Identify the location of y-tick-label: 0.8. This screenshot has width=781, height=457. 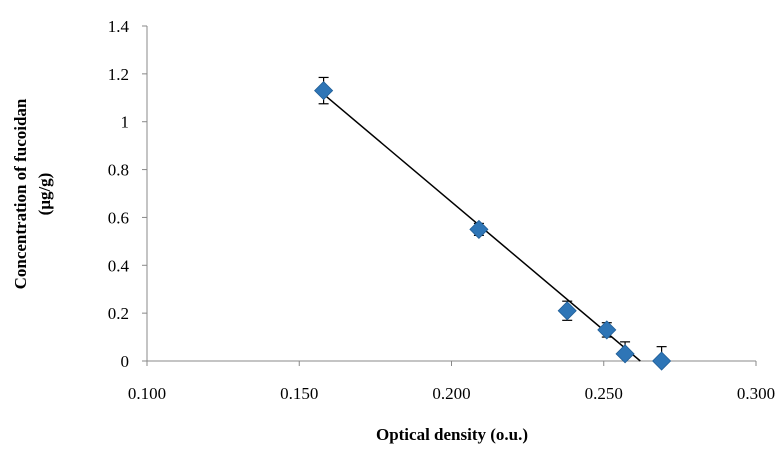
(118, 170).